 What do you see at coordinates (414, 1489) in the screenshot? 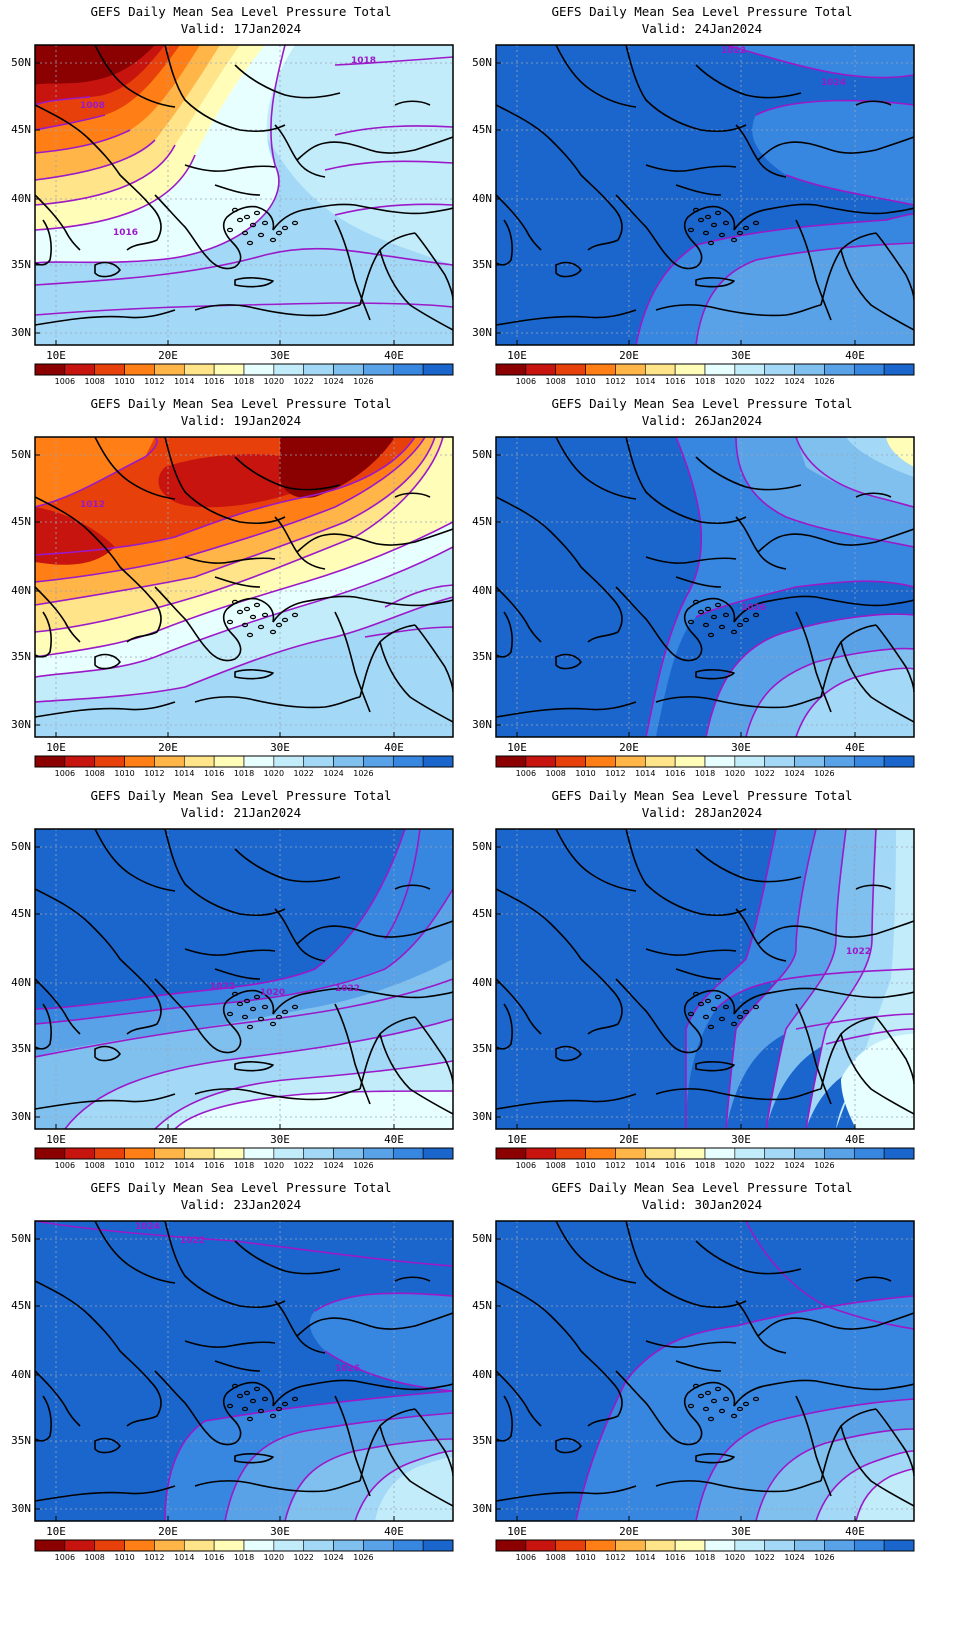
I see `pressure-band` at bounding box center [414, 1489].